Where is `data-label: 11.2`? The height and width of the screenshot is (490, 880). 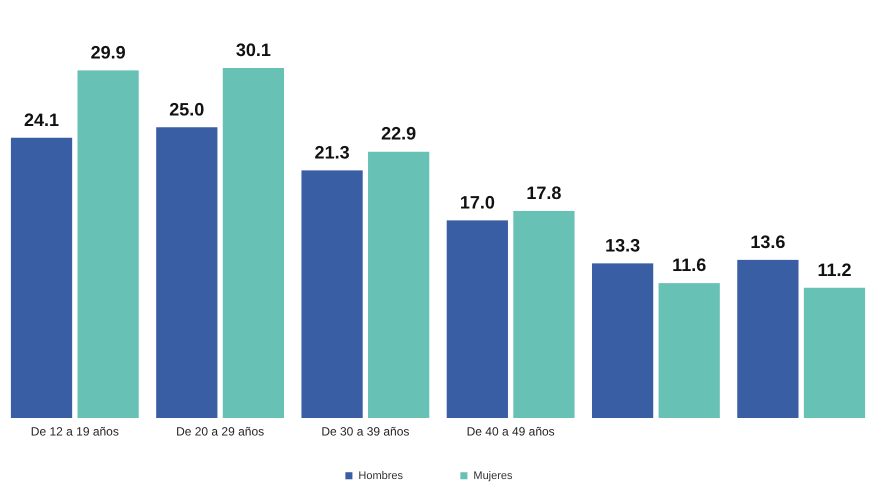
data-label: 11.2 is located at coordinates (834, 270).